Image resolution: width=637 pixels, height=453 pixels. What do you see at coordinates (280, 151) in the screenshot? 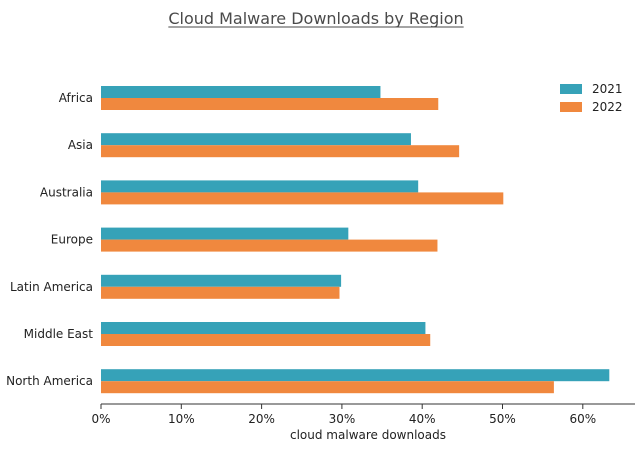
I see `bar-2022-asia` at bounding box center [280, 151].